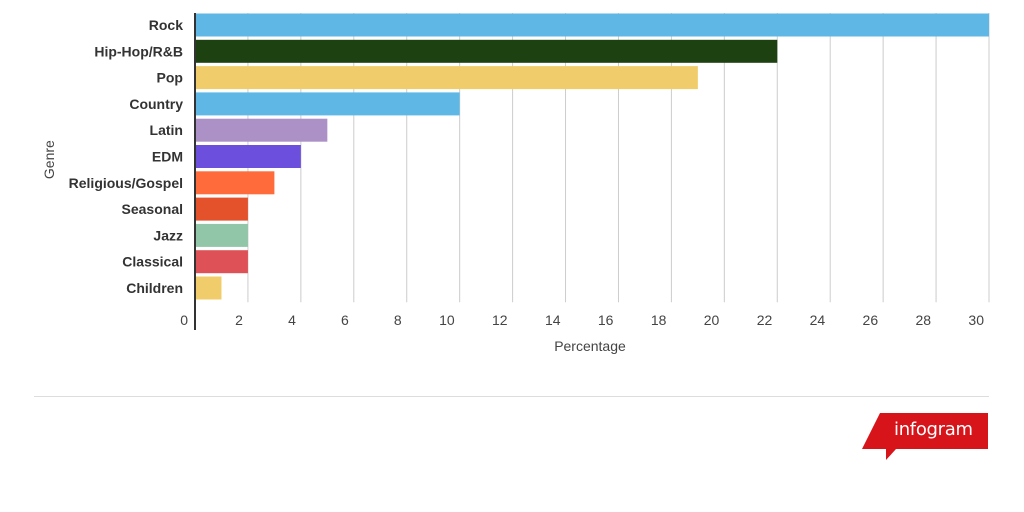 The width and height of the screenshot is (1024, 512). What do you see at coordinates (156, 104) in the screenshot?
I see `category-label: Country` at bounding box center [156, 104].